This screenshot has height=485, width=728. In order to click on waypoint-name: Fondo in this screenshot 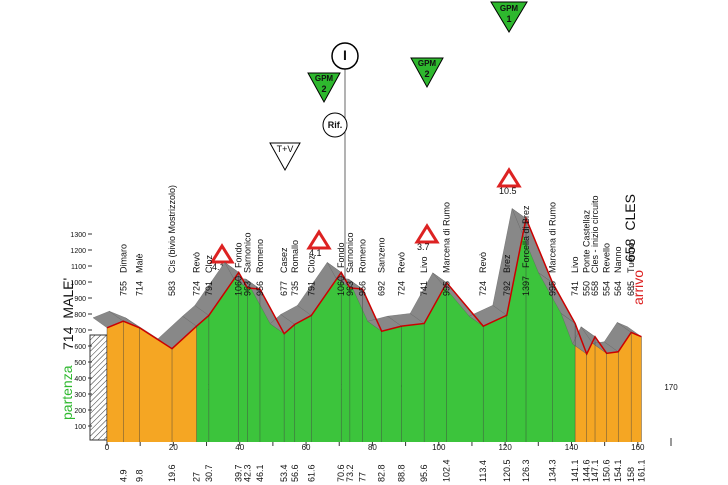, I will do `click(341, 255)`.